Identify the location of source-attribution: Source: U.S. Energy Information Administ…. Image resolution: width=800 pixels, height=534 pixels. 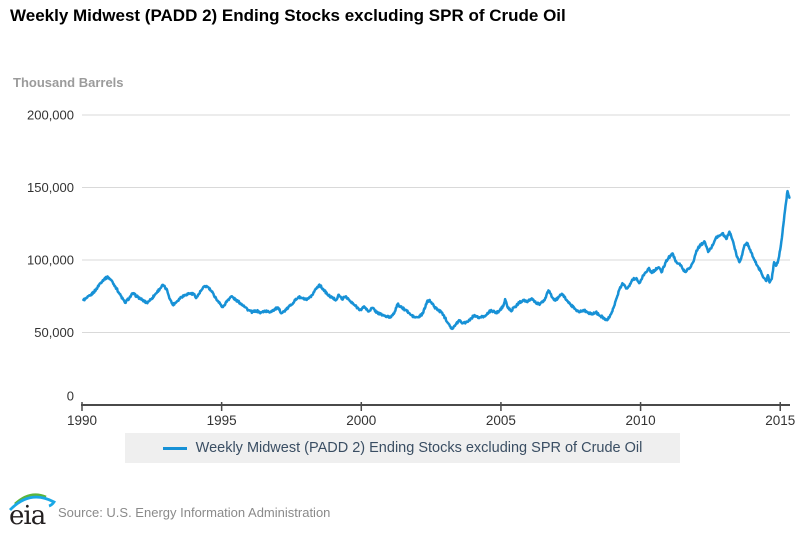
(194, 512).